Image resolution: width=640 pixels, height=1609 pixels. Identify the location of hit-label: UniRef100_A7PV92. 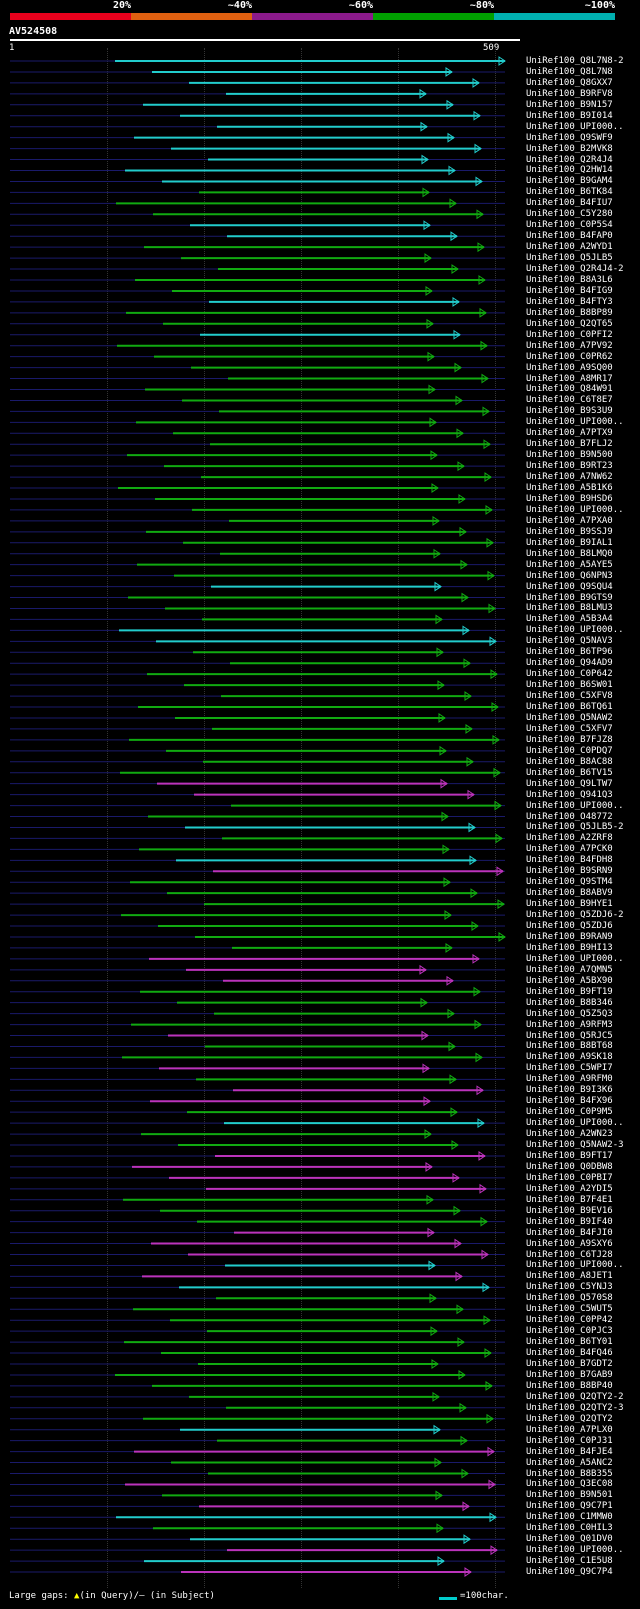
(569, 345).